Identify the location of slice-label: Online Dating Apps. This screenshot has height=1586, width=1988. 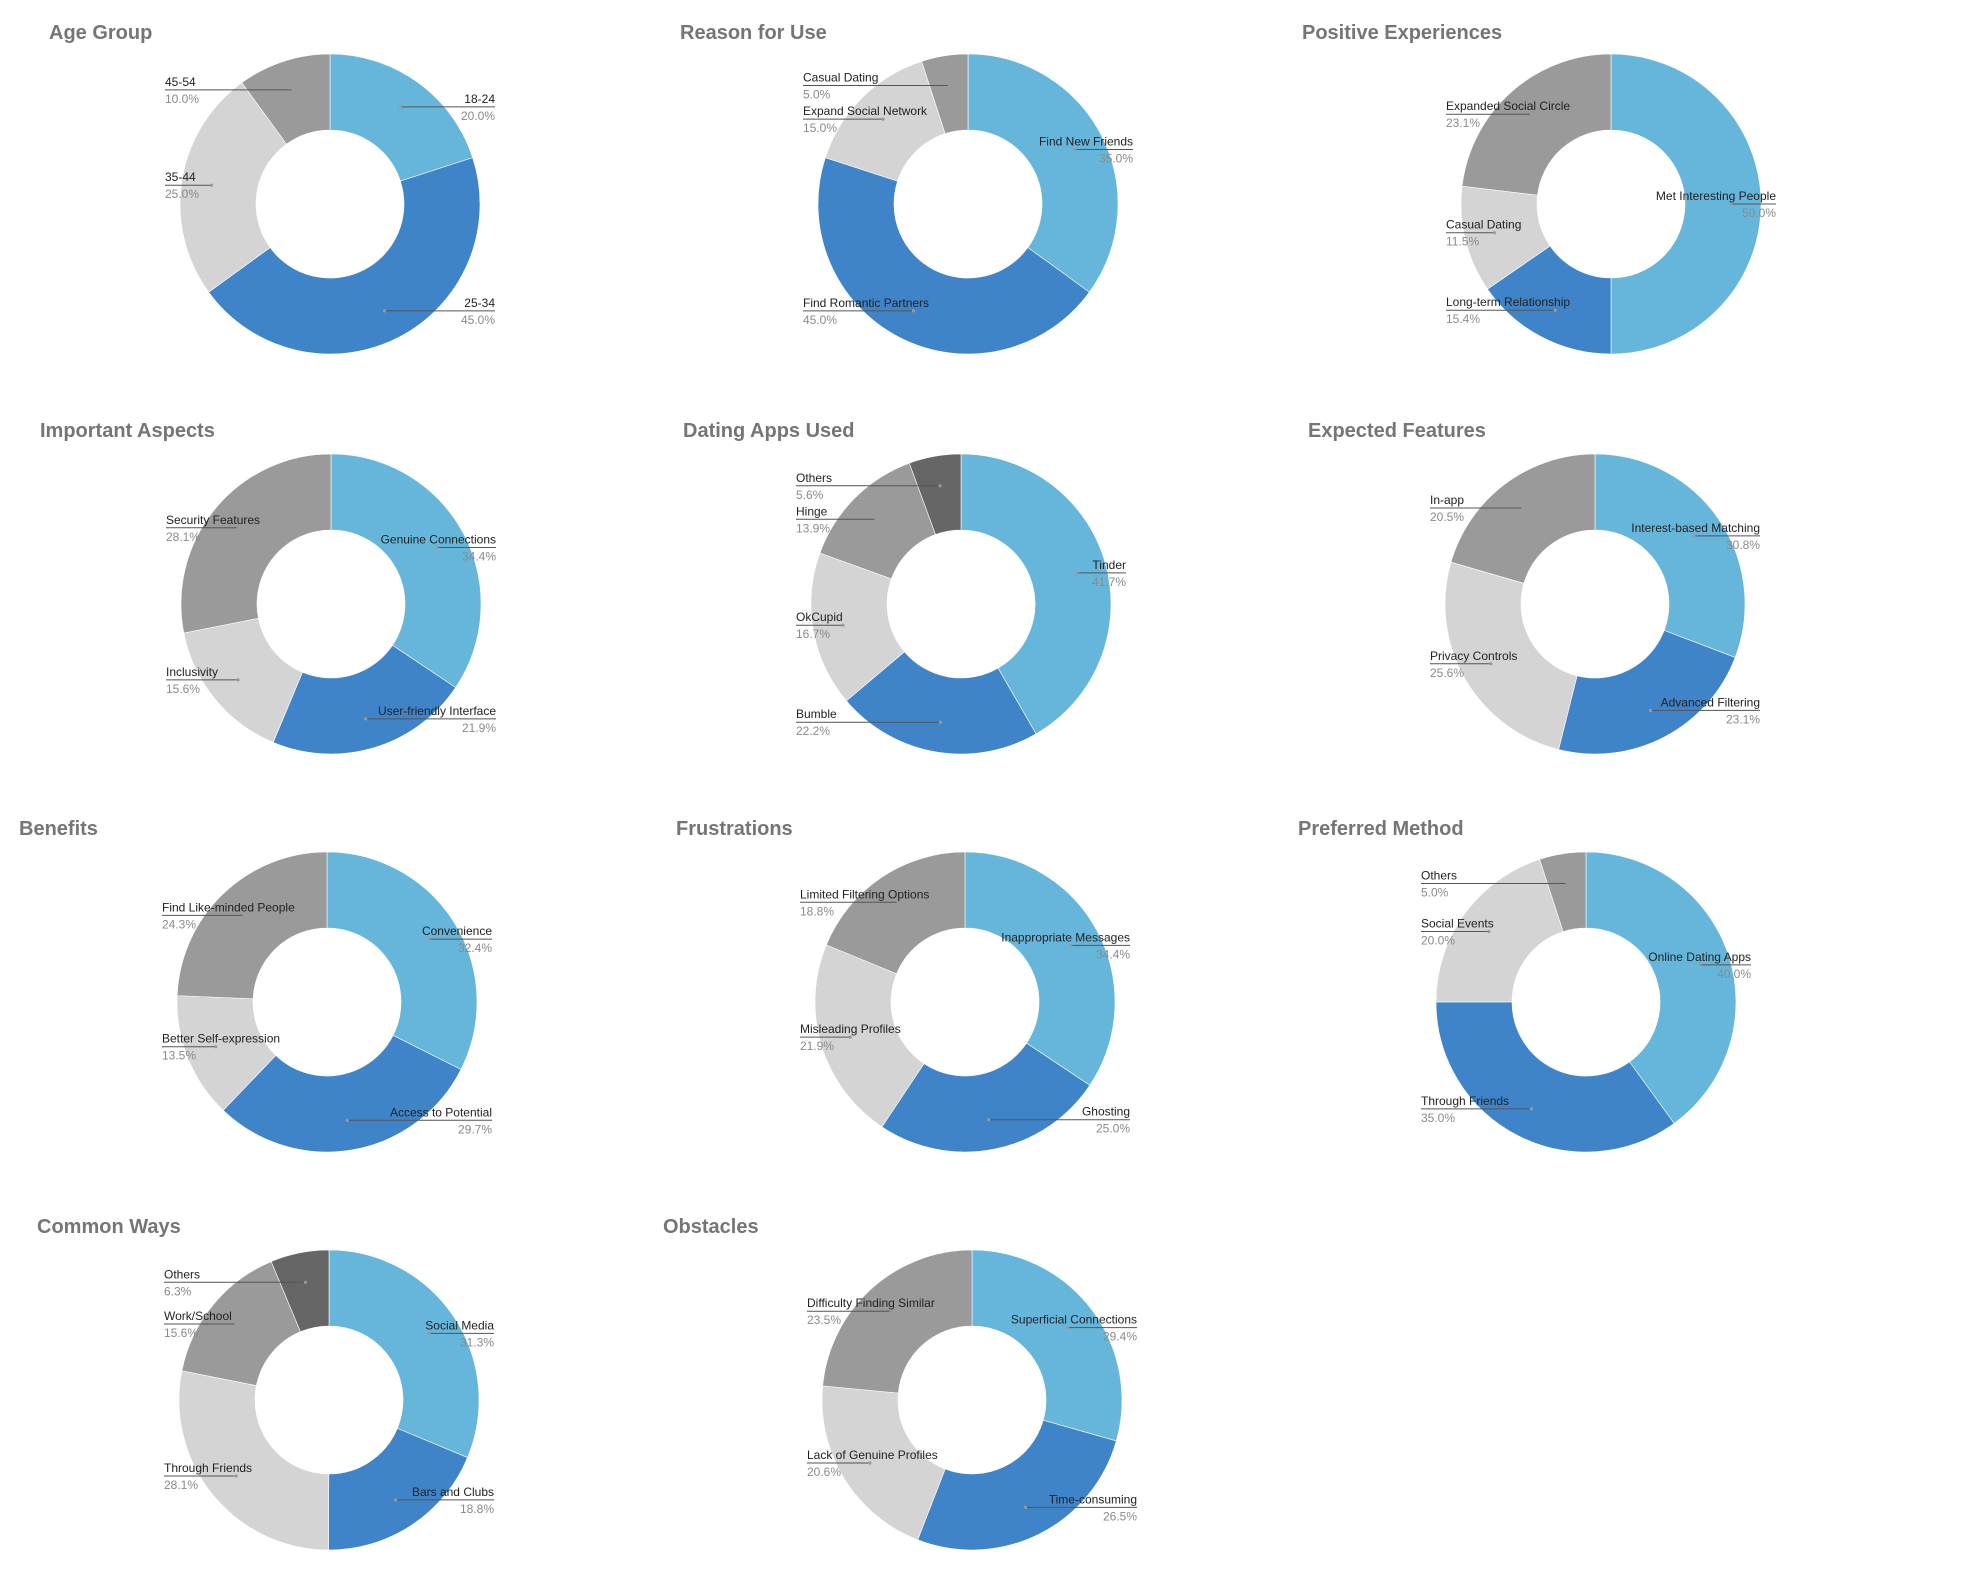
(1699, 957).